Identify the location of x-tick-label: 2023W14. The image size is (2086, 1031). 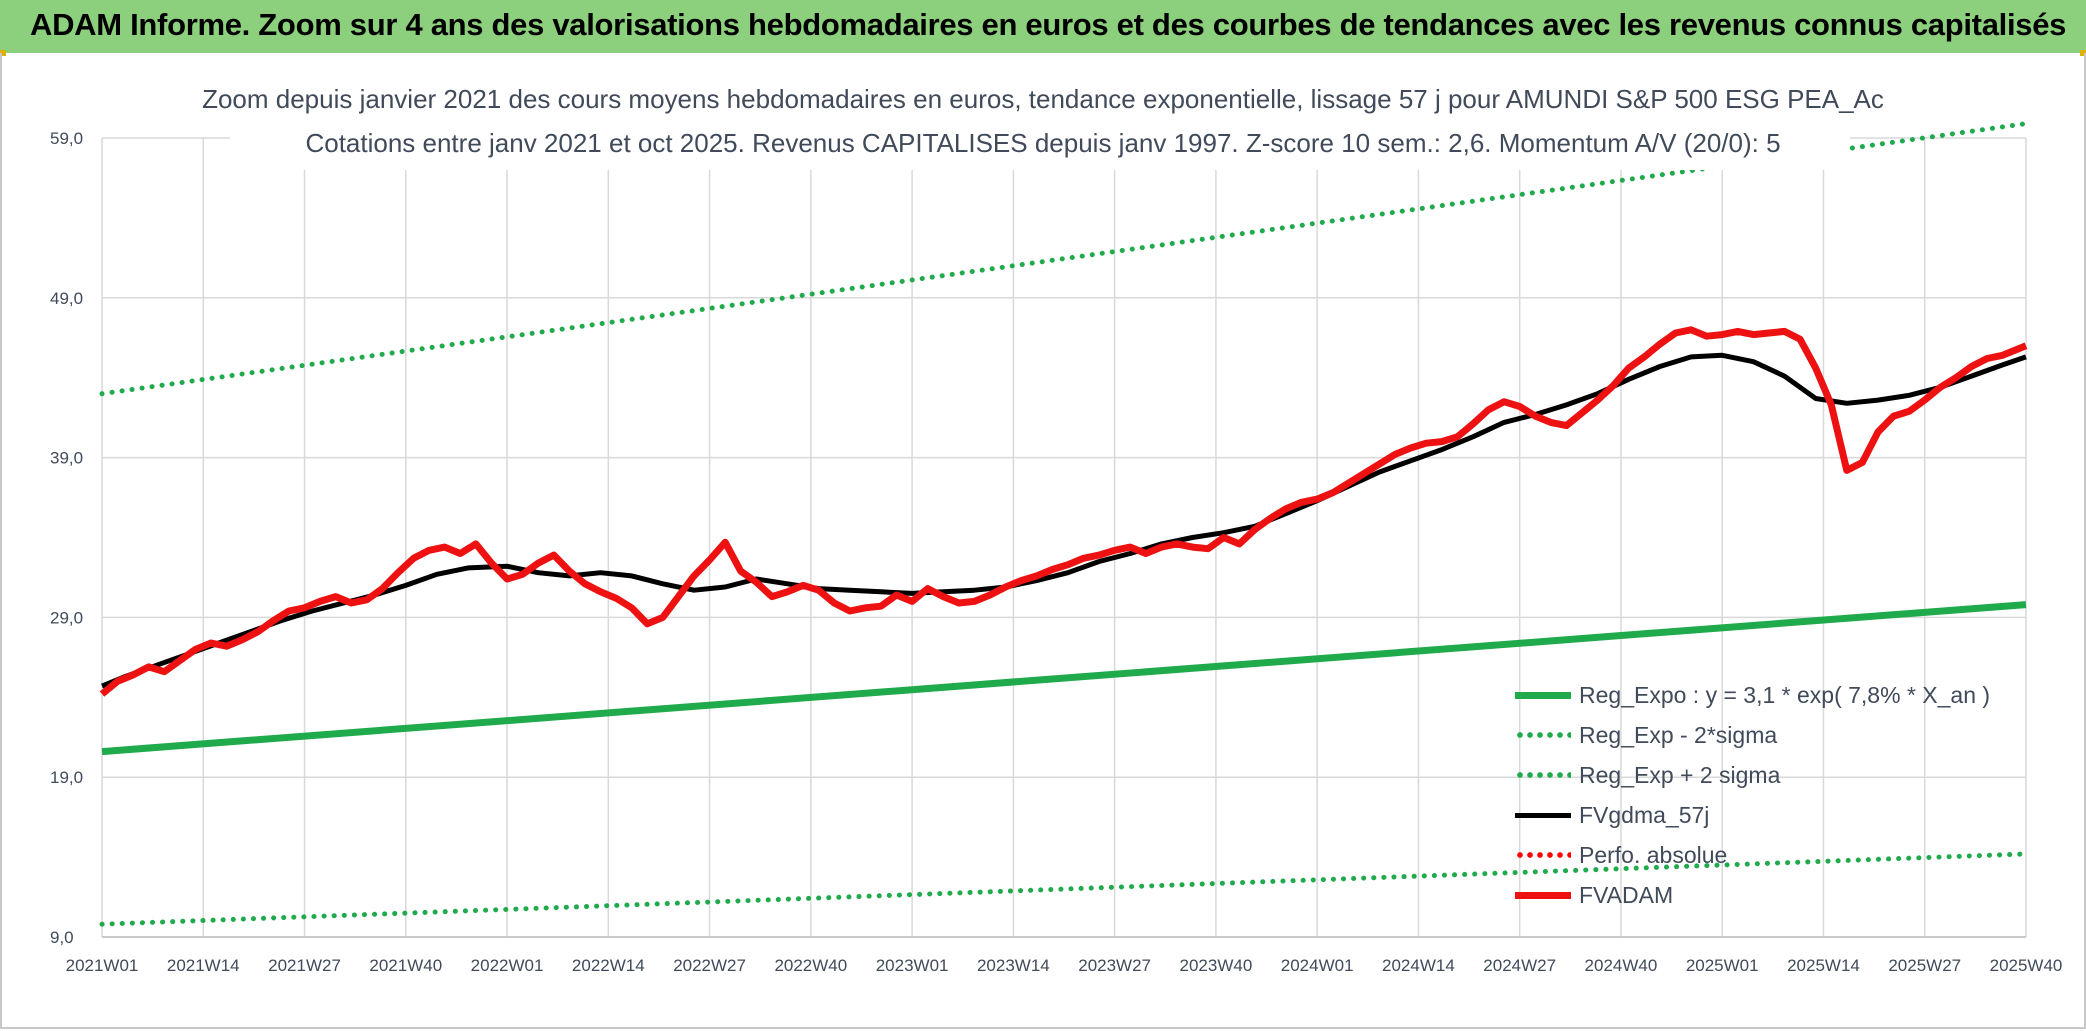
(1013, 965).